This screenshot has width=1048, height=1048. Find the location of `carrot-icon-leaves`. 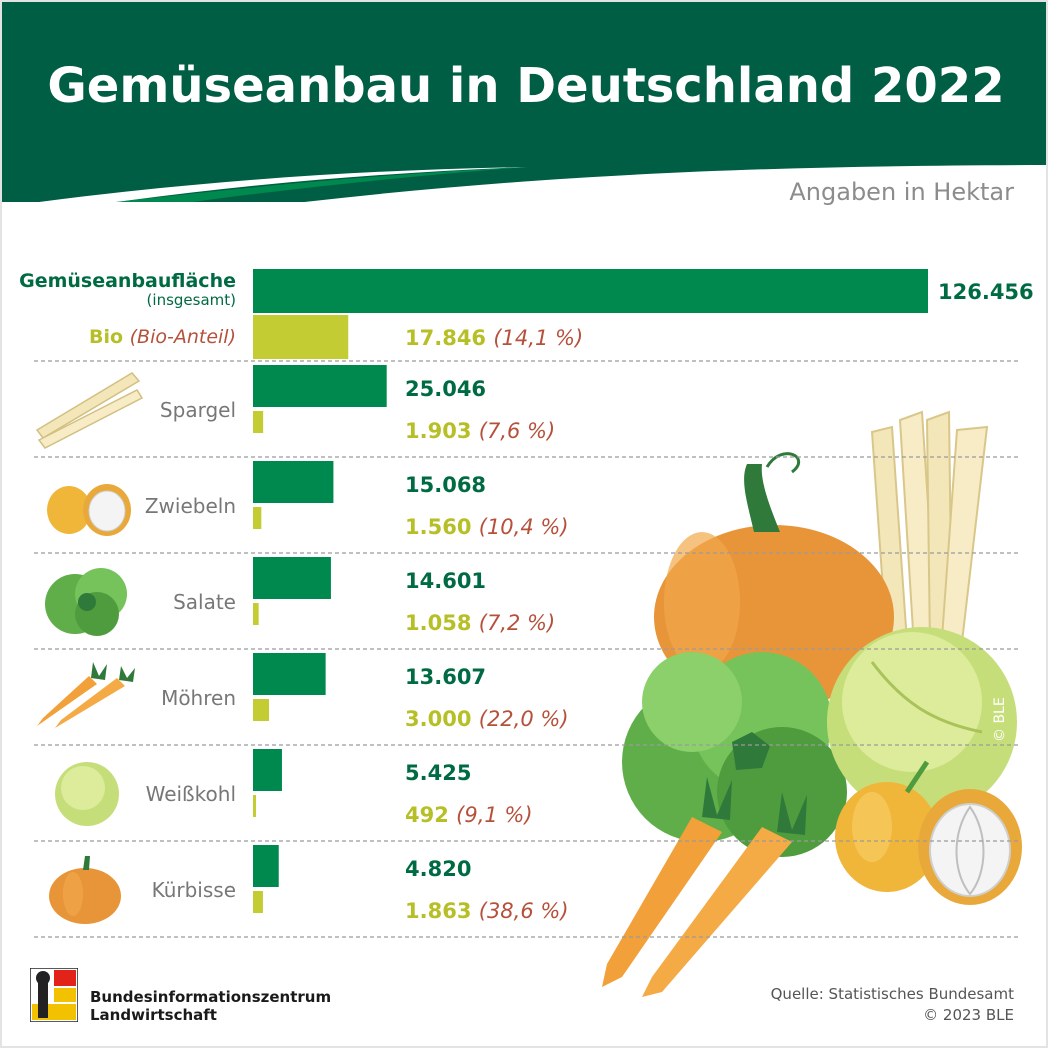

carrot-icon-leaves is located at coordinates (99, 671).